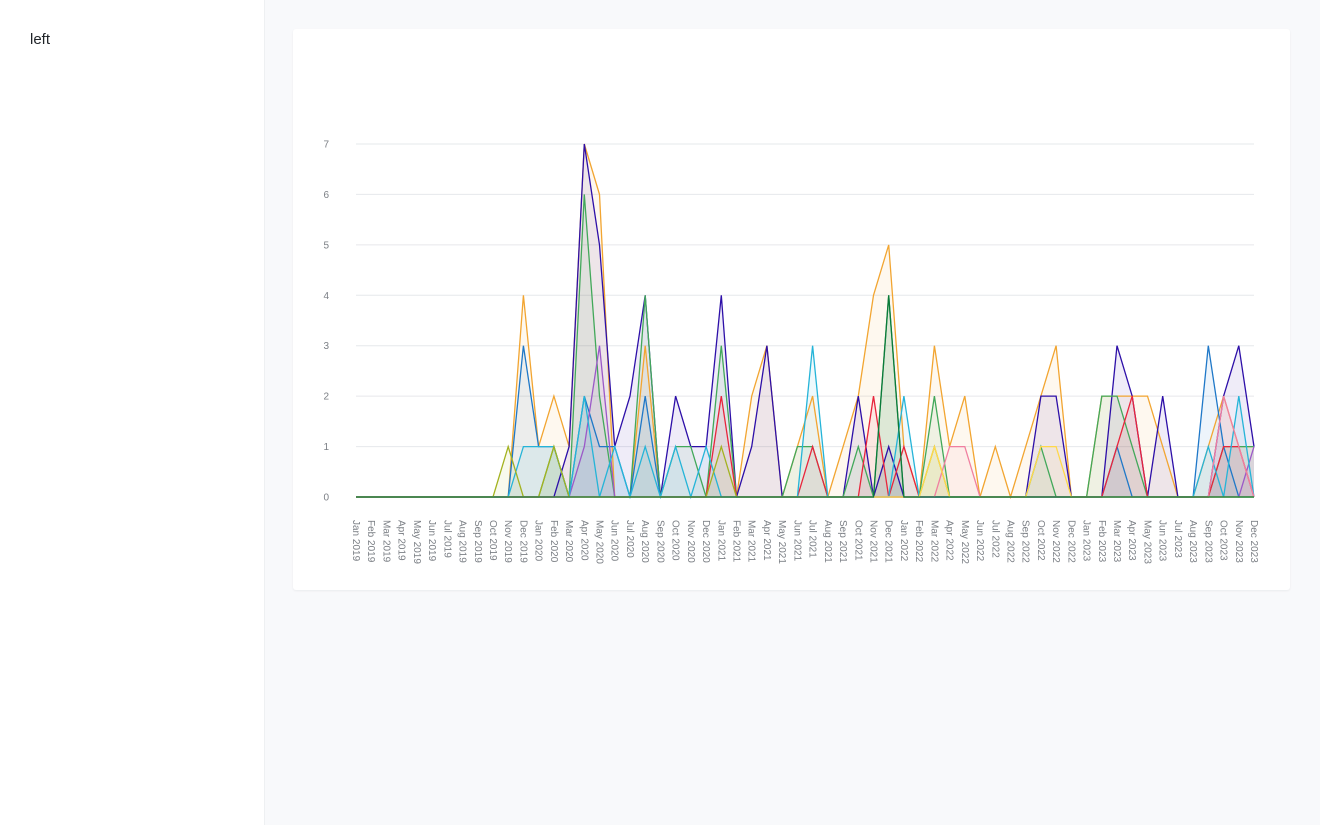  Describe the element at coordinates (370, 541) in the screenshot. I see `x-tick-label: Feb 2019` at that location.